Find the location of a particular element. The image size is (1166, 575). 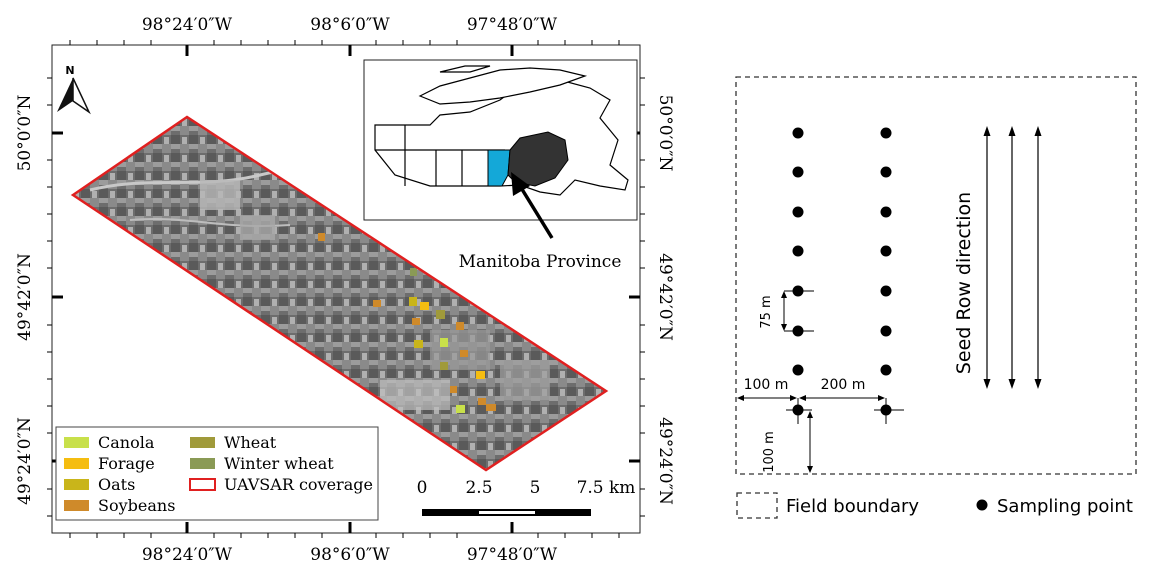

legend-boundary-swatch is located at coordinates (757, 505).